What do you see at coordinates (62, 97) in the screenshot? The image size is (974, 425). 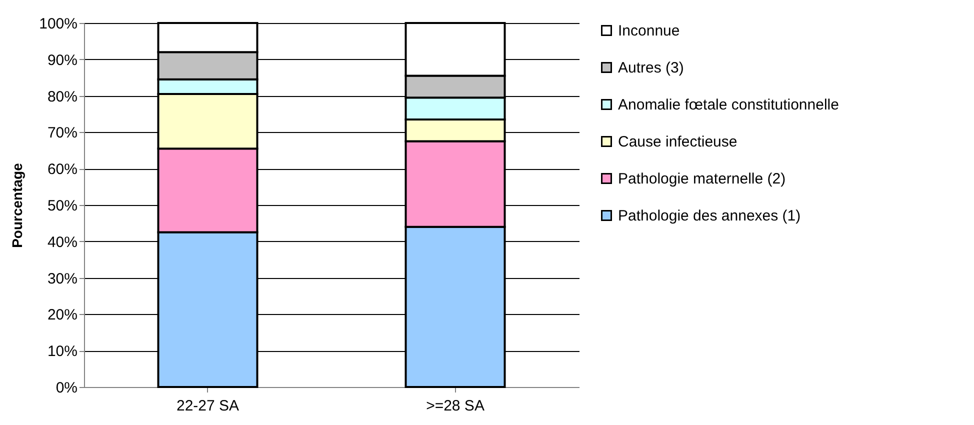 I see `y-tick-label: 80%` at bounding box center [62, 97].